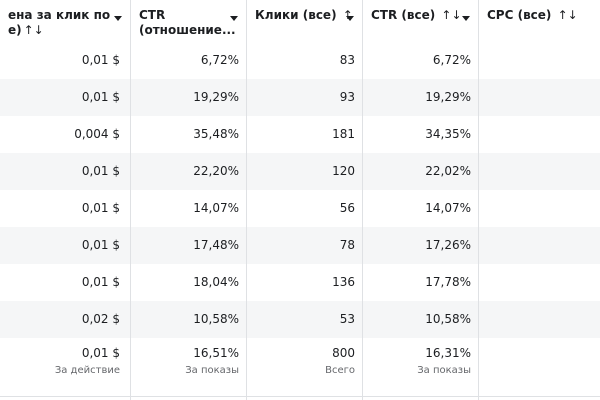 The image size is (600, 400). I want to click on table-cell: 53, so click(347, 319).